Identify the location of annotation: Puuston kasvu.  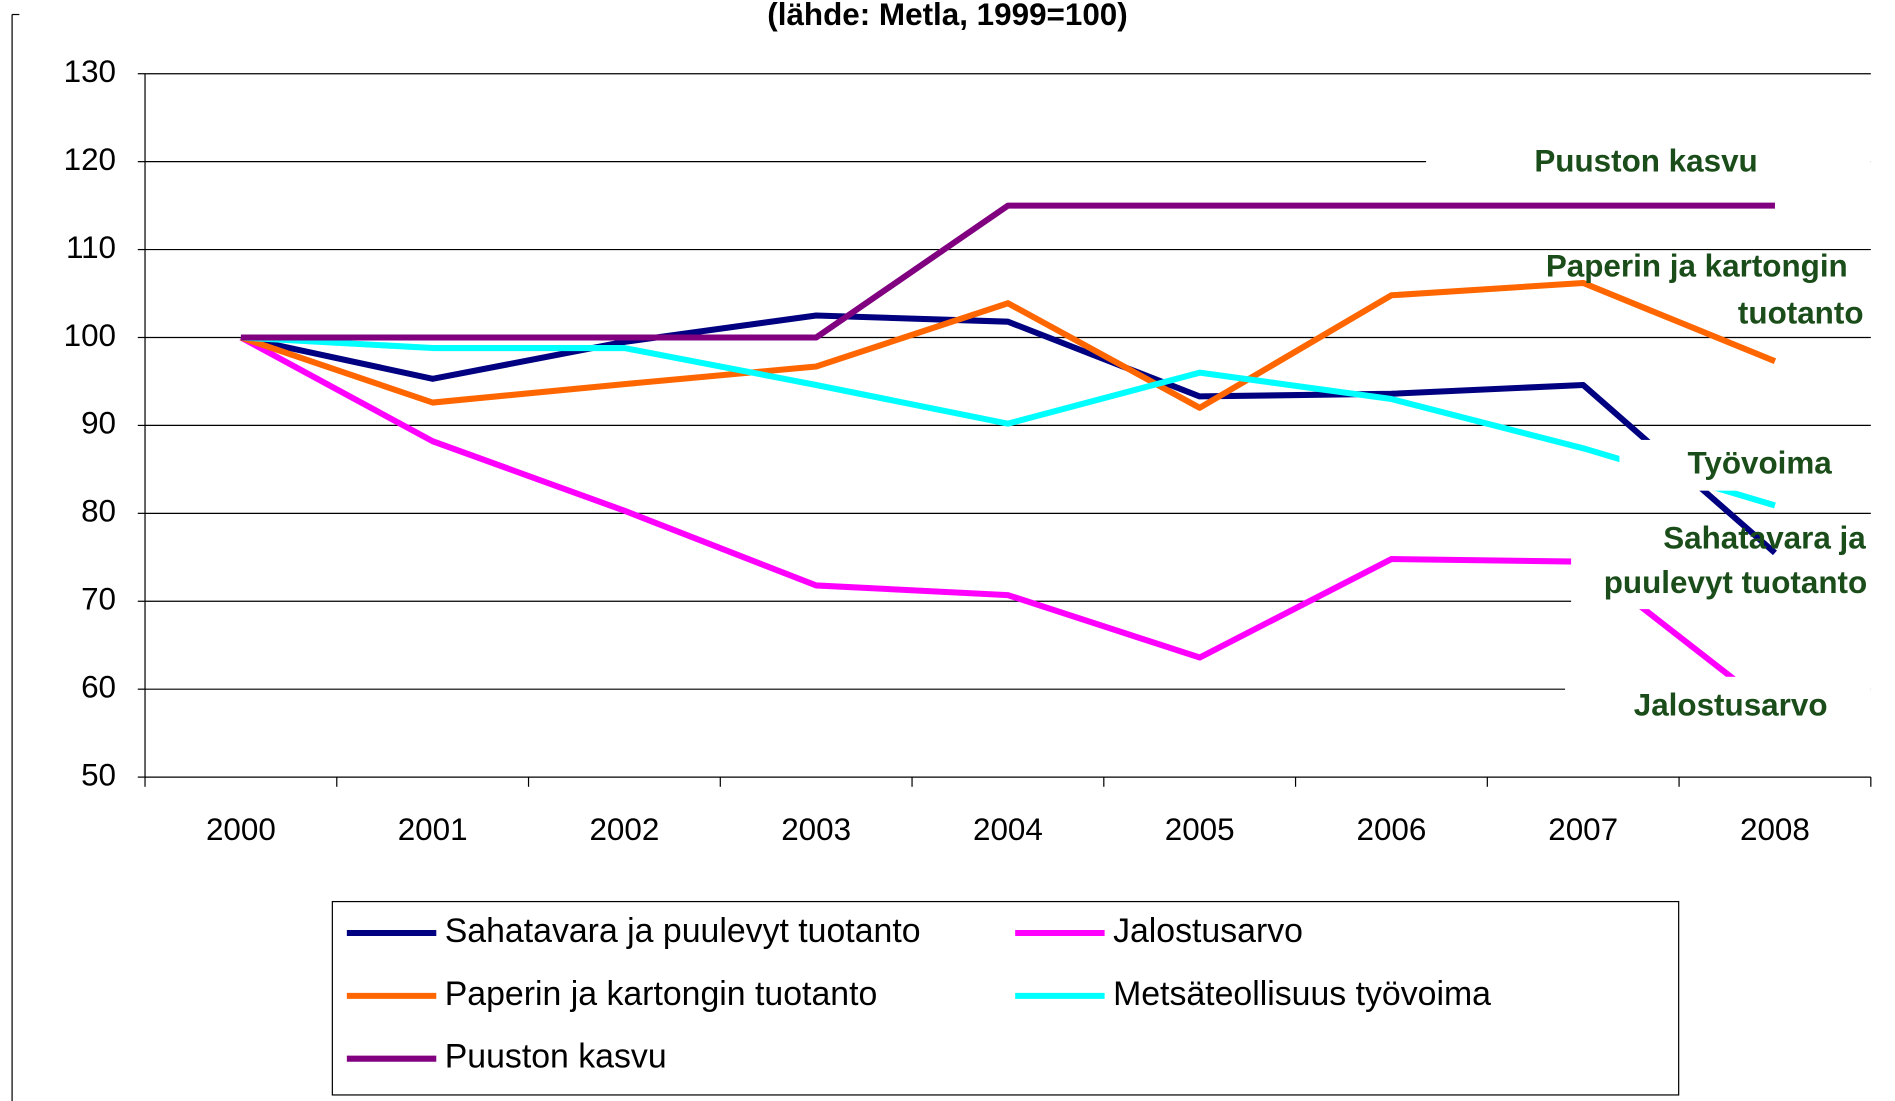
(1645, 160).